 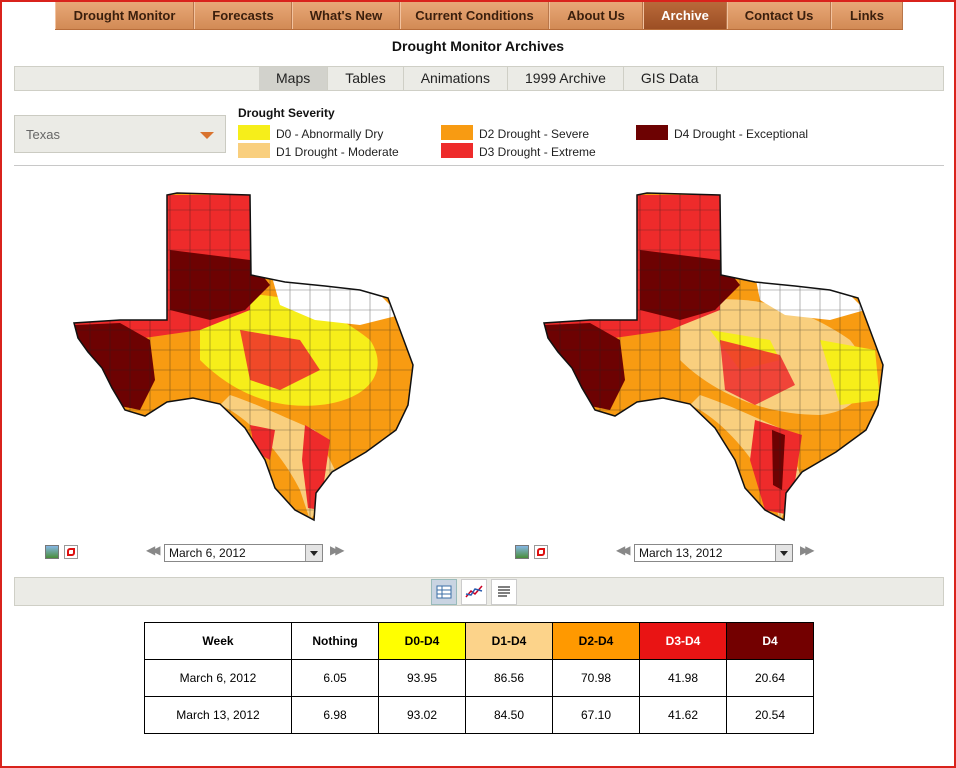 What do you see at coordinates (335, 641) in the screenshot?
I see `header-nothing: Nothing` at bounding box center [335, 641].